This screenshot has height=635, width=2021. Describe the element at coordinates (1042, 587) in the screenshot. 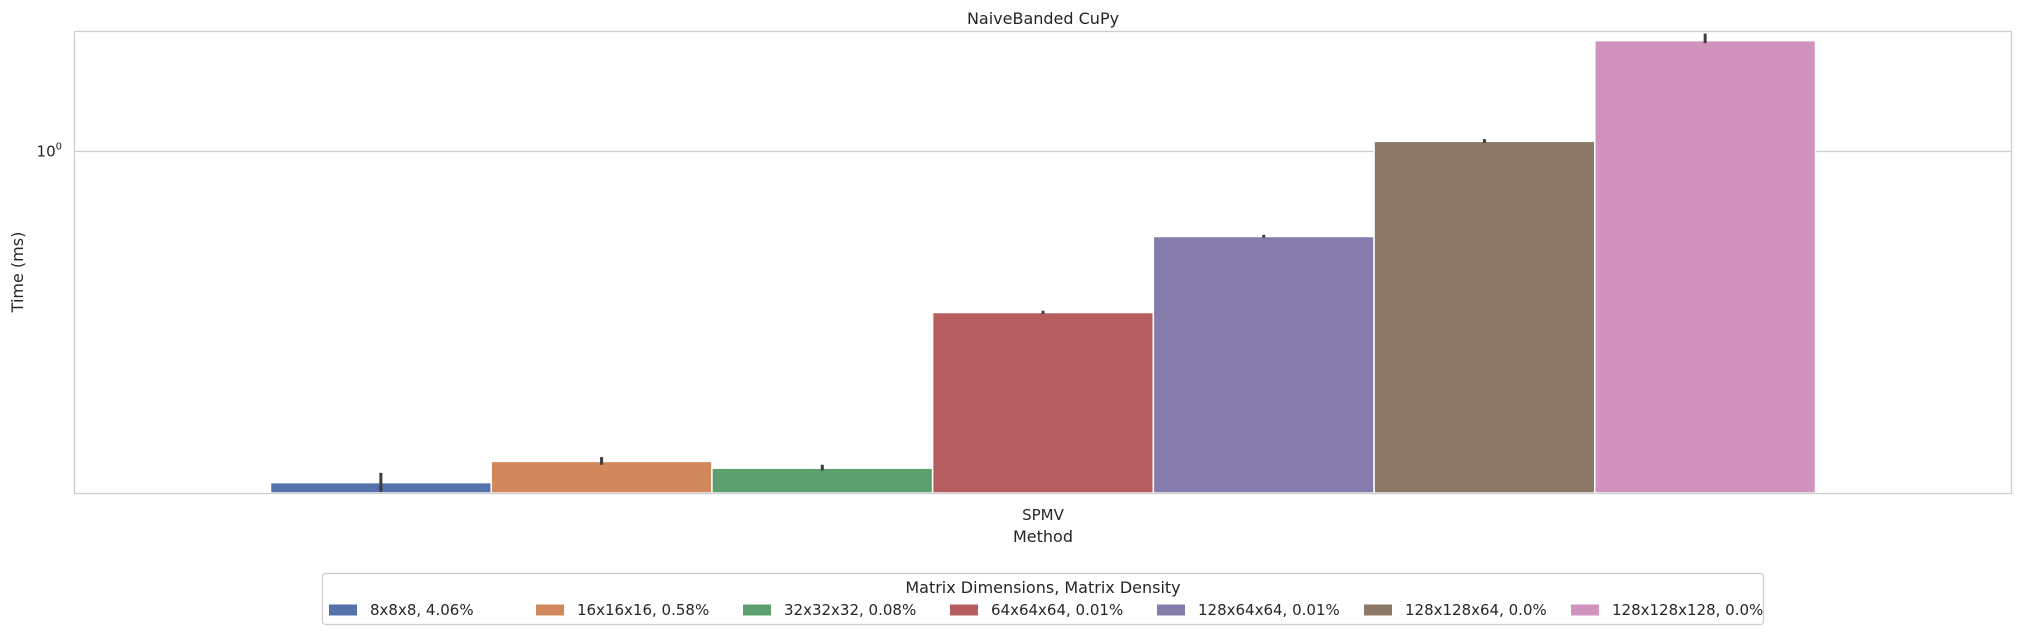

I see `legend-title: Matrix Dimensions, Matrix Density` at that location.